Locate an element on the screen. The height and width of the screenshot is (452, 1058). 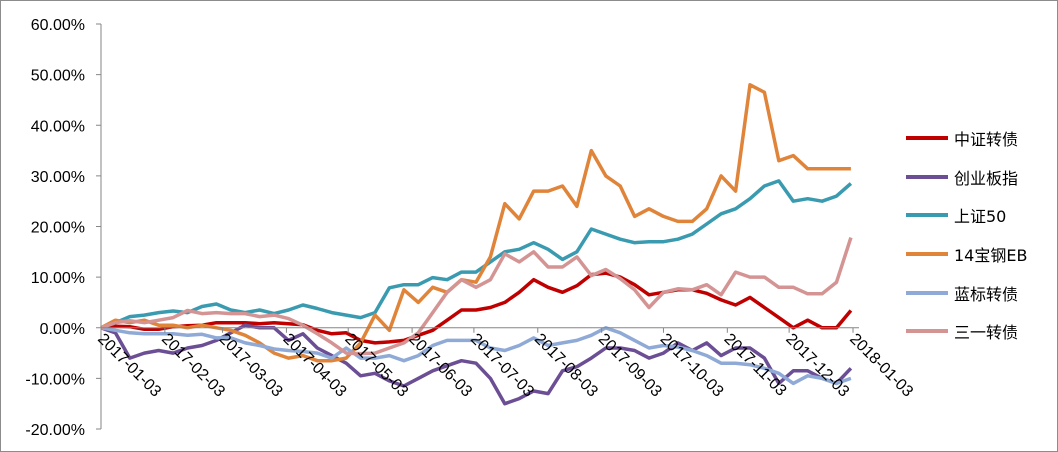
x-tick-label: 2017-01-03 is located at coordinates (129, 366).